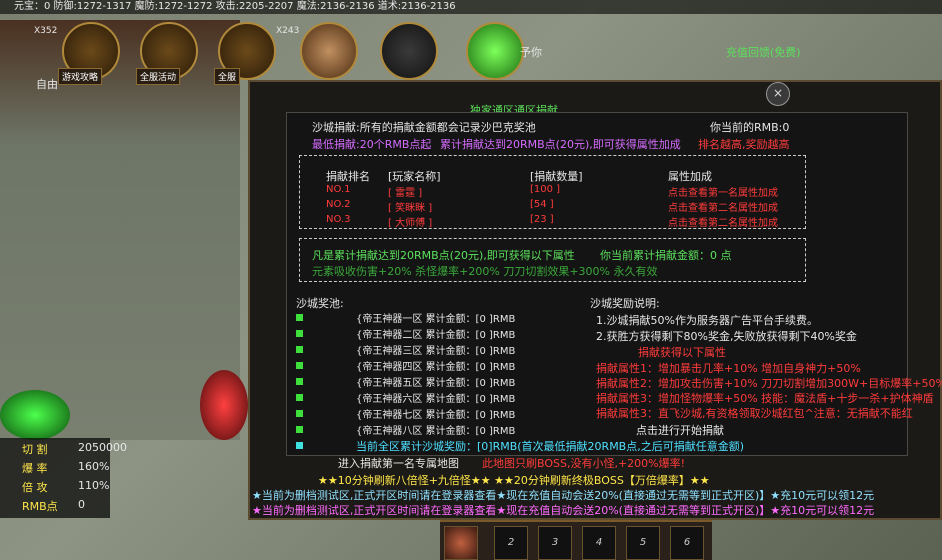 The image size is (942, 560). What do you see at coordinates (338, 204) in the screenshot?
I see `table-cell: NO.2` at bounding box center [338, 204].